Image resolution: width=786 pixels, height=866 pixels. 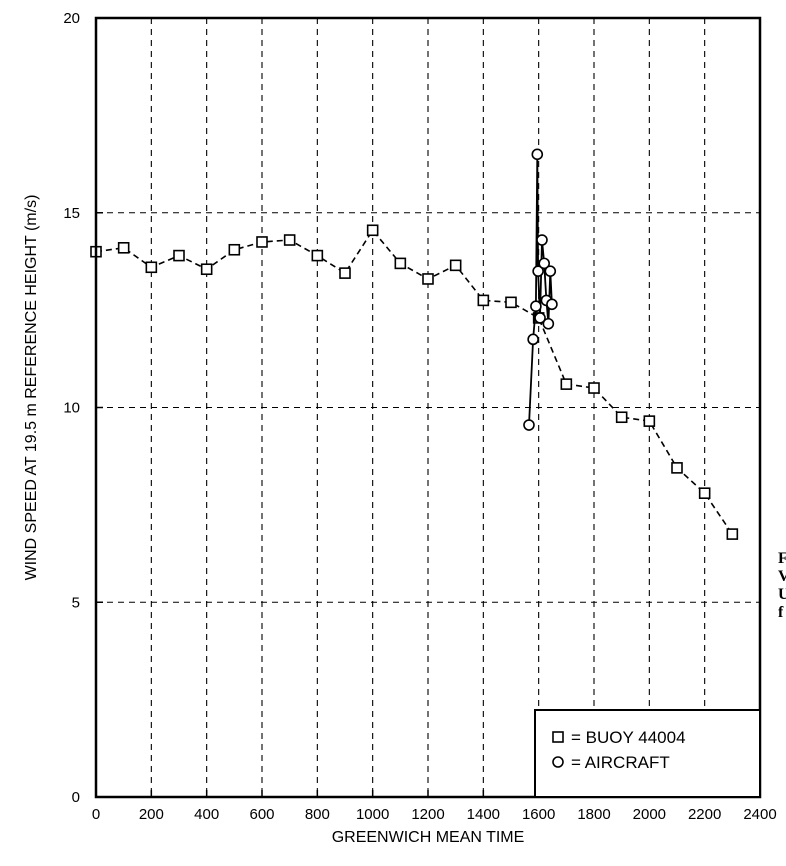 I want to click on side-text-char: U, so click(x=782, y=594).